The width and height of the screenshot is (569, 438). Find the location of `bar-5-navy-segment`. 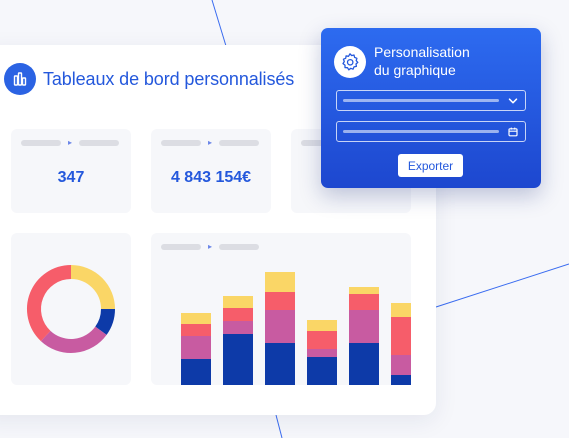

bar-5-navy-segment is located at coordinates (364, 364).